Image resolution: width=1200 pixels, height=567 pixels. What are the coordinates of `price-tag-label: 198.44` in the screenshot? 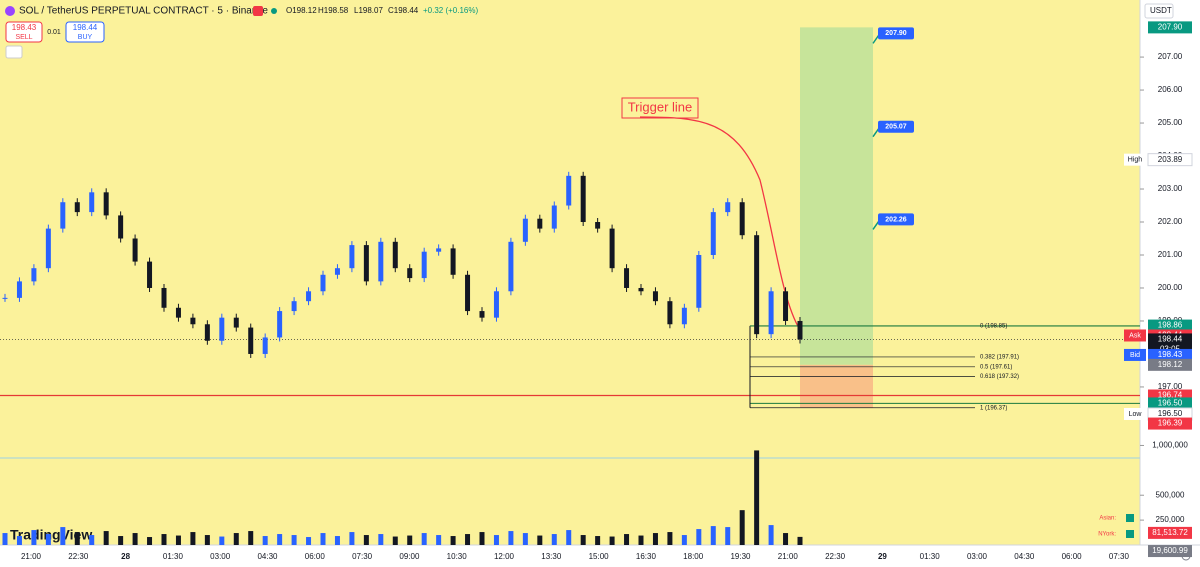 It's located at (1170, 339).